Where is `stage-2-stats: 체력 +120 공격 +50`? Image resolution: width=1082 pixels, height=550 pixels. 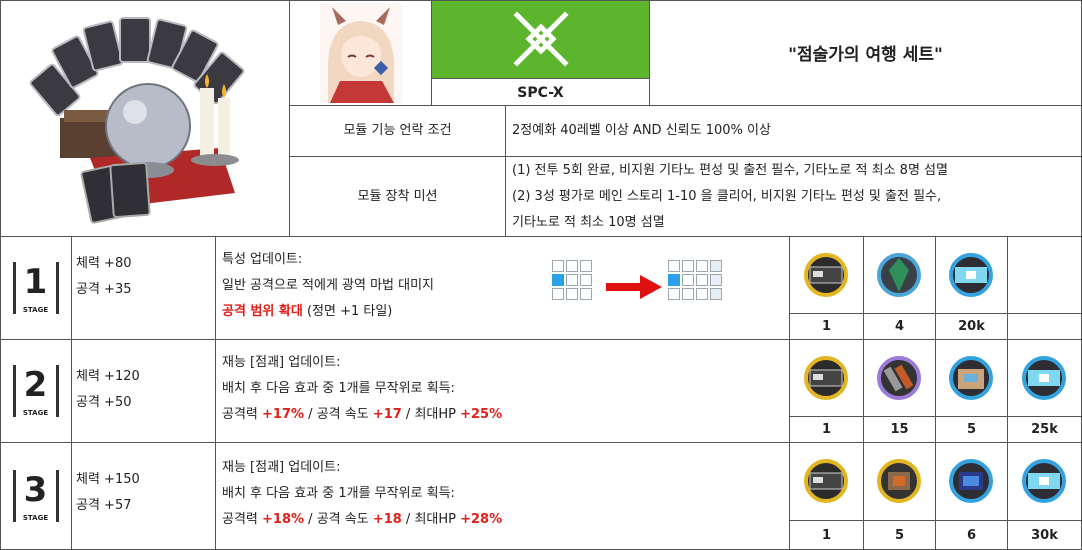
stage-2-stats: 체력 +120 공격 +50 is located at coordinates (144, 391).